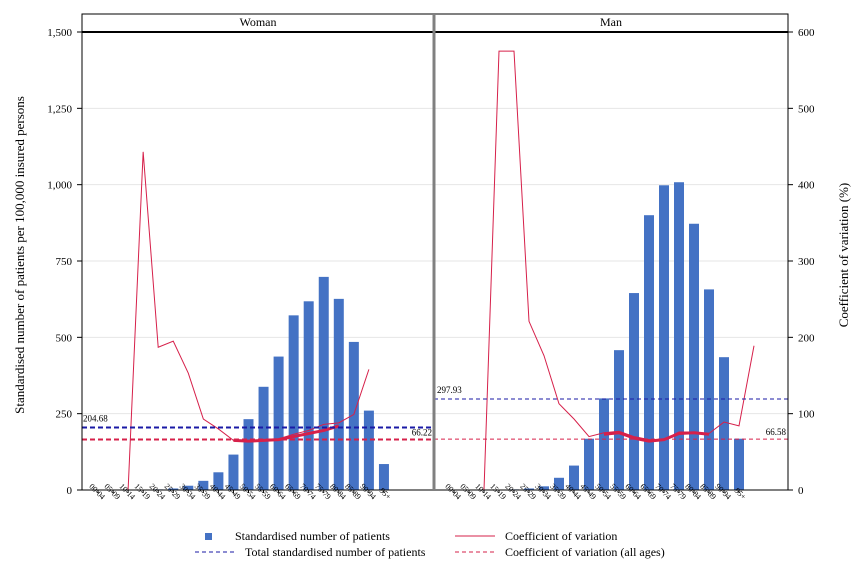  What do you see at coordinates (59, 109) in the screenshot?
I see `y-left-tick-label: 1,250` at bounding box center [59, 109].